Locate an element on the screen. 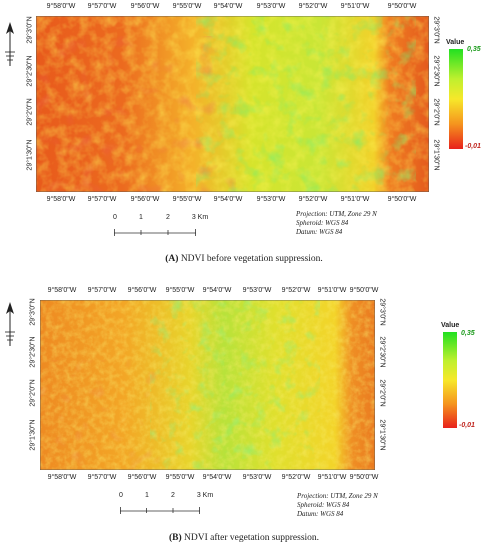 This screenshot has width=488, height=550. caption-b: (B) NDVI after vegetation suppression. is located at coordinates (244, 538).